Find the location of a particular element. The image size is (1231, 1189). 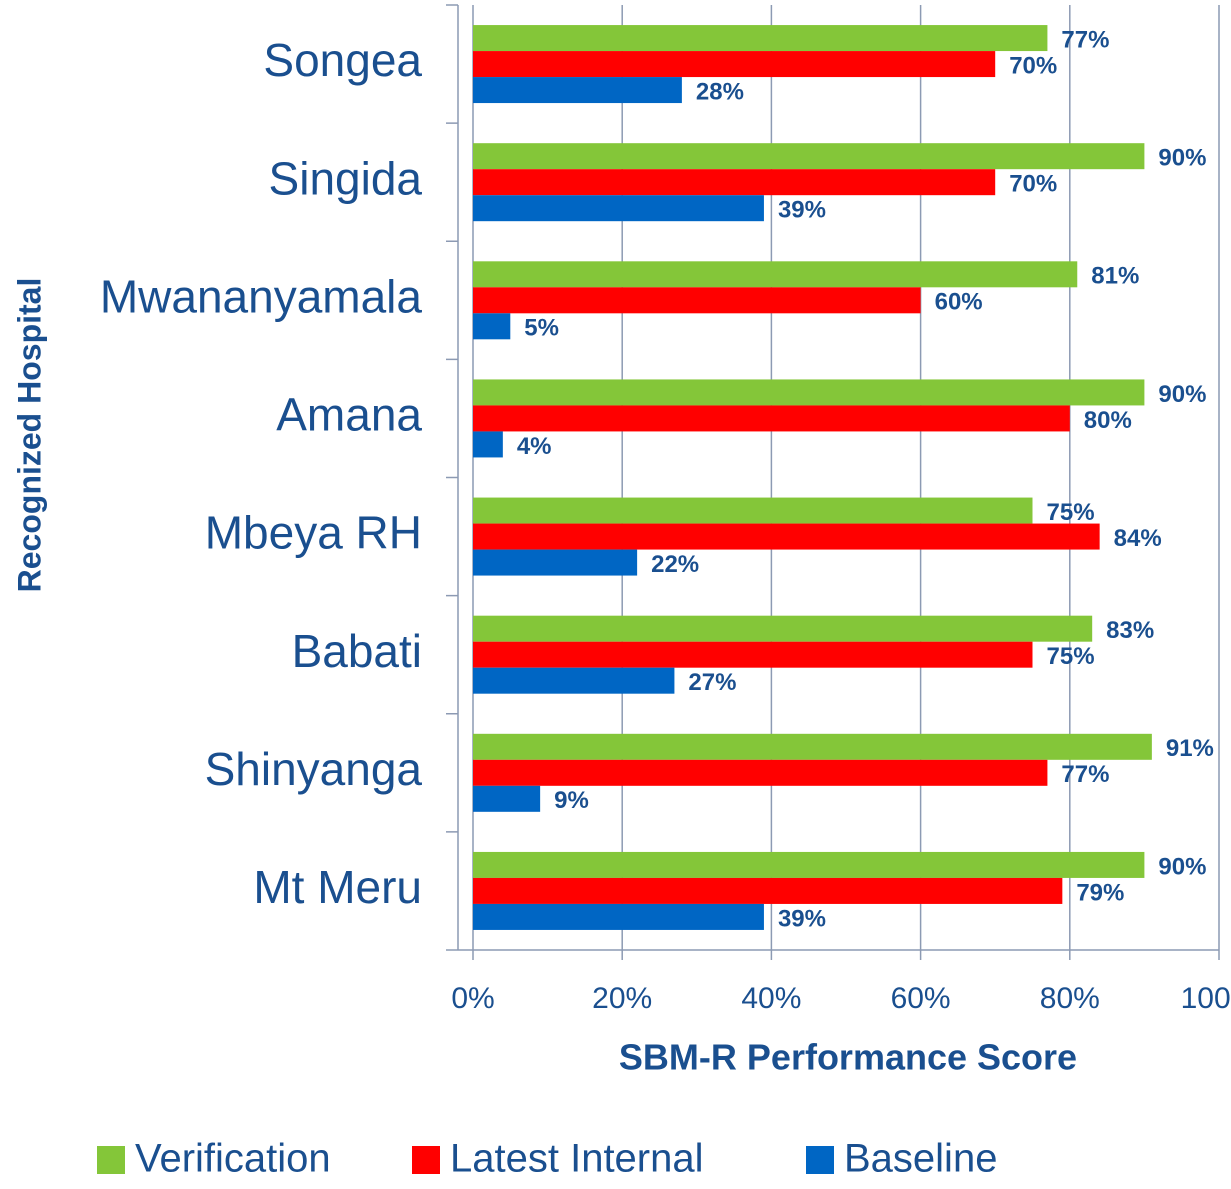

y-axis-title: Recognized Hospital is located at coordinates (29, 435).